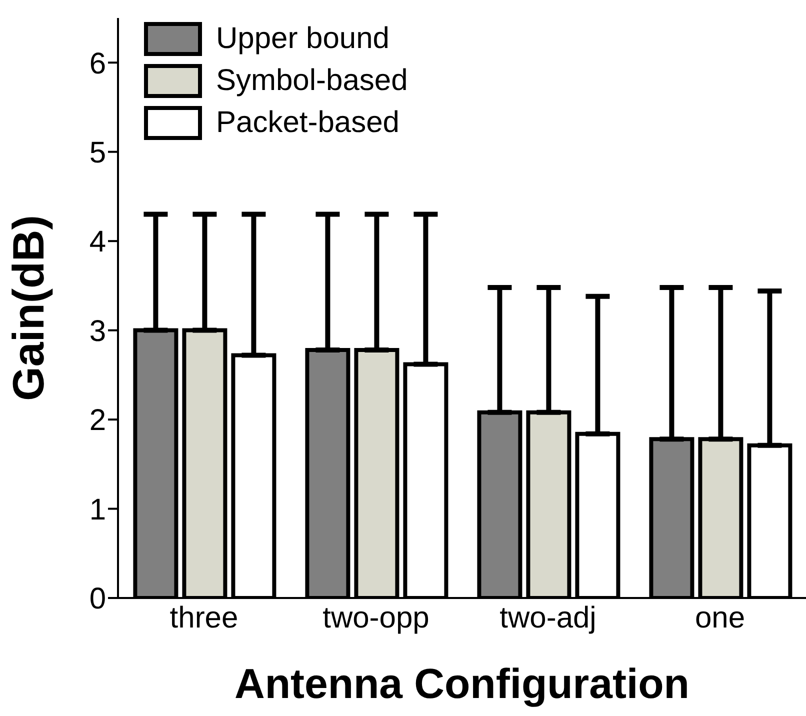  Describe the element at coordinates (97, 509) in the screenshot. I see `y-tick-label: 1` at that location.